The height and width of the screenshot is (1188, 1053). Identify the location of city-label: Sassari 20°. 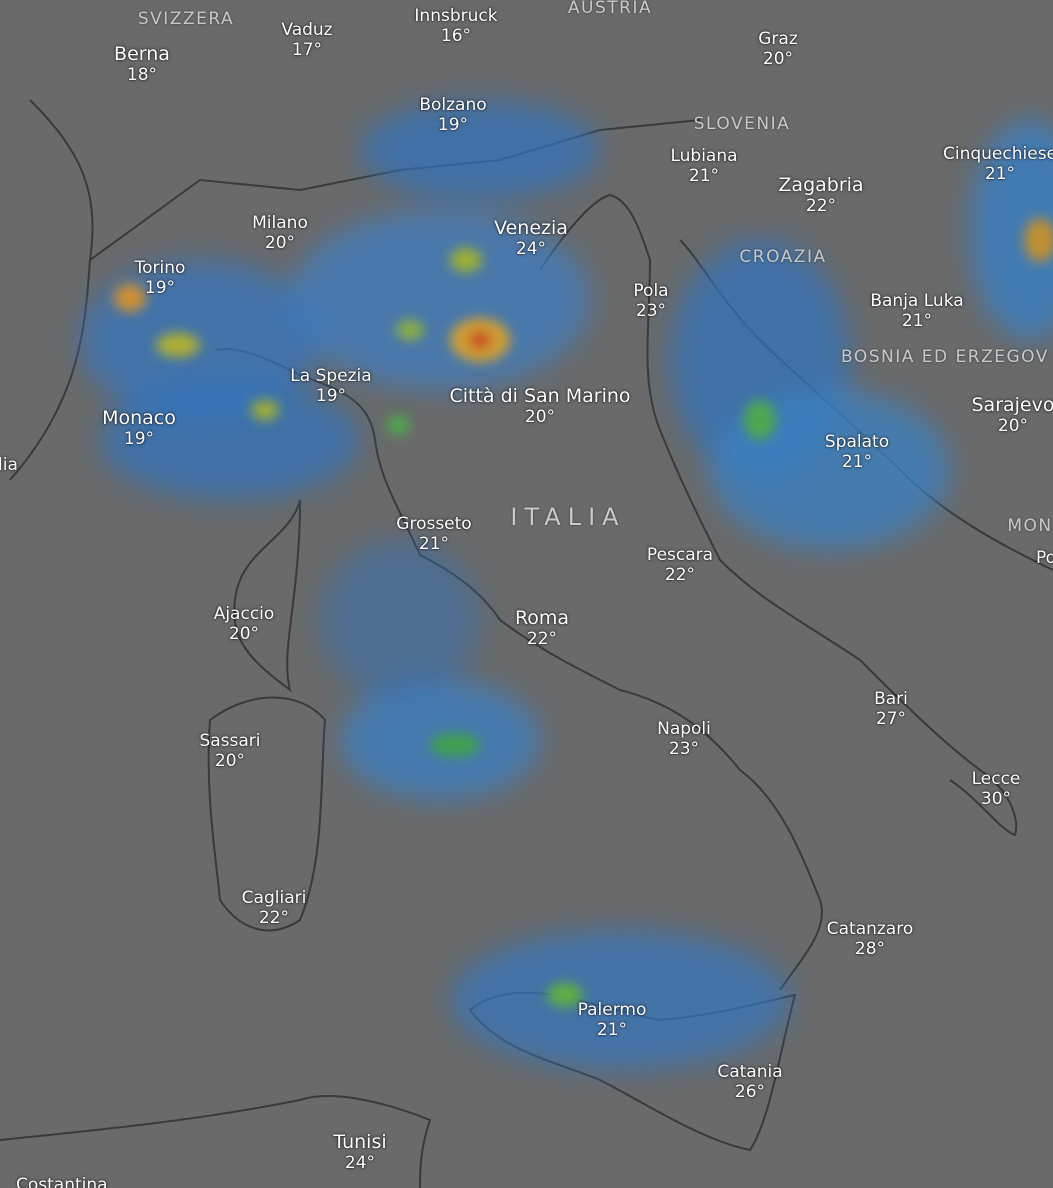
(230, 751).